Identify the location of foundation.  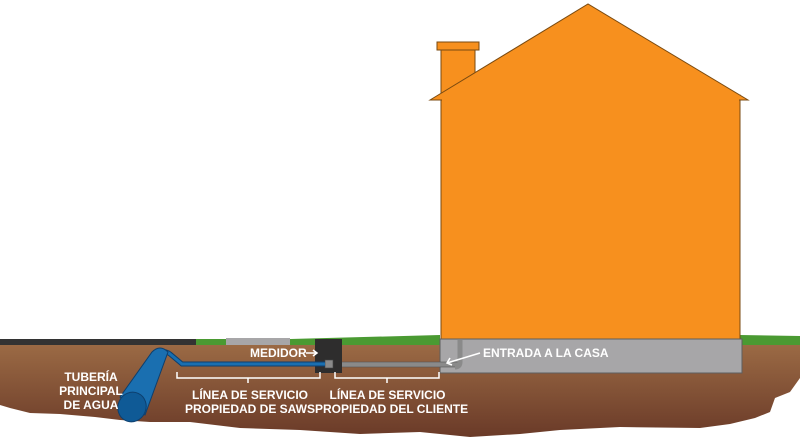
(591, 356).